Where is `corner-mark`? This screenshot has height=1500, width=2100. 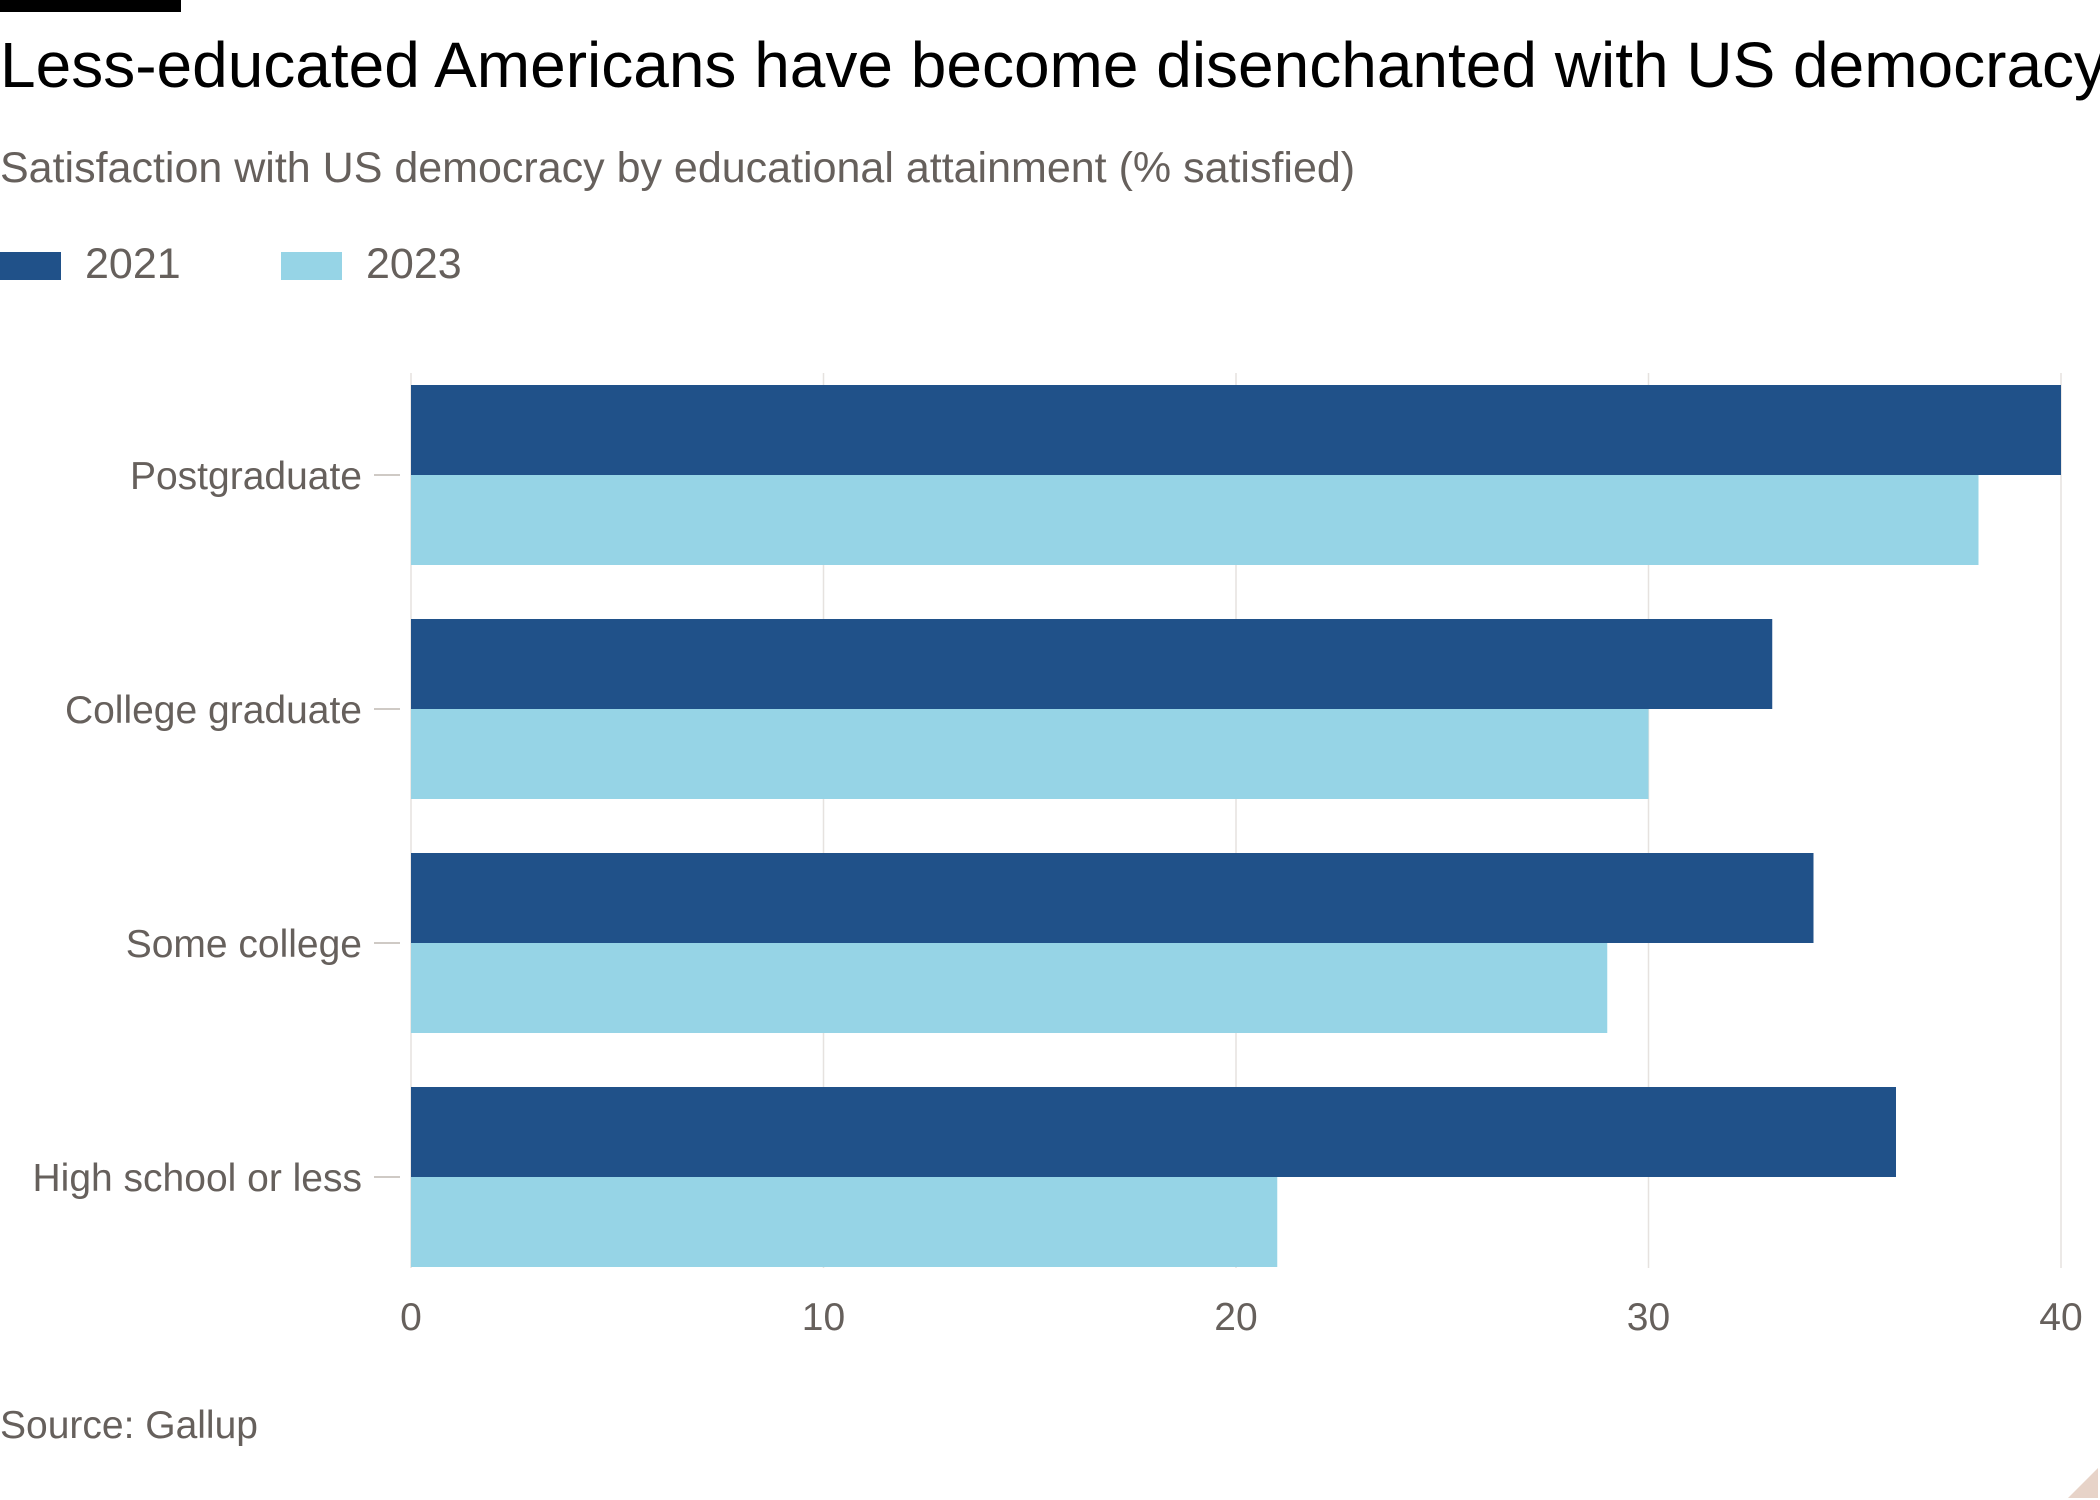 corner-mark is located at coordinates (2083, 1483).